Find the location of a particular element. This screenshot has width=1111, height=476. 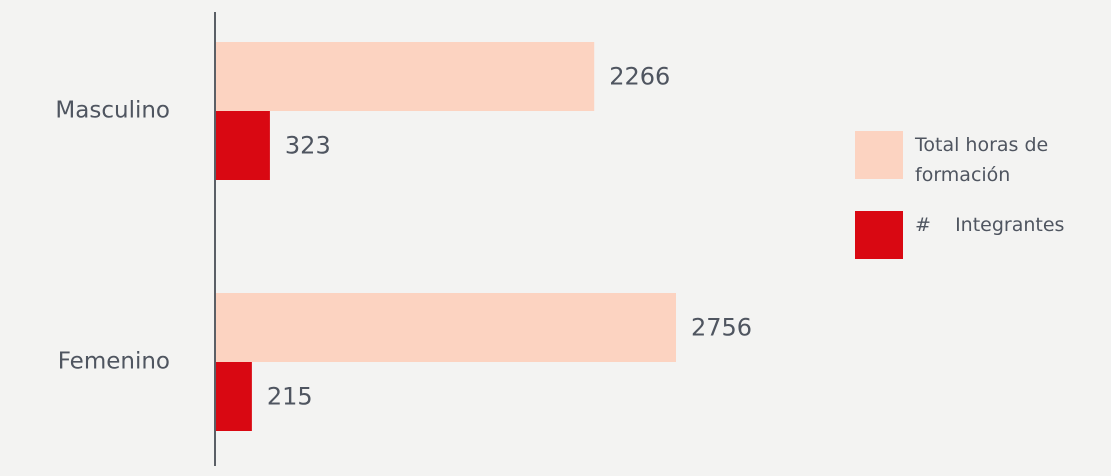

legend-label: # Integrantes is located at coordinates (990, 225).